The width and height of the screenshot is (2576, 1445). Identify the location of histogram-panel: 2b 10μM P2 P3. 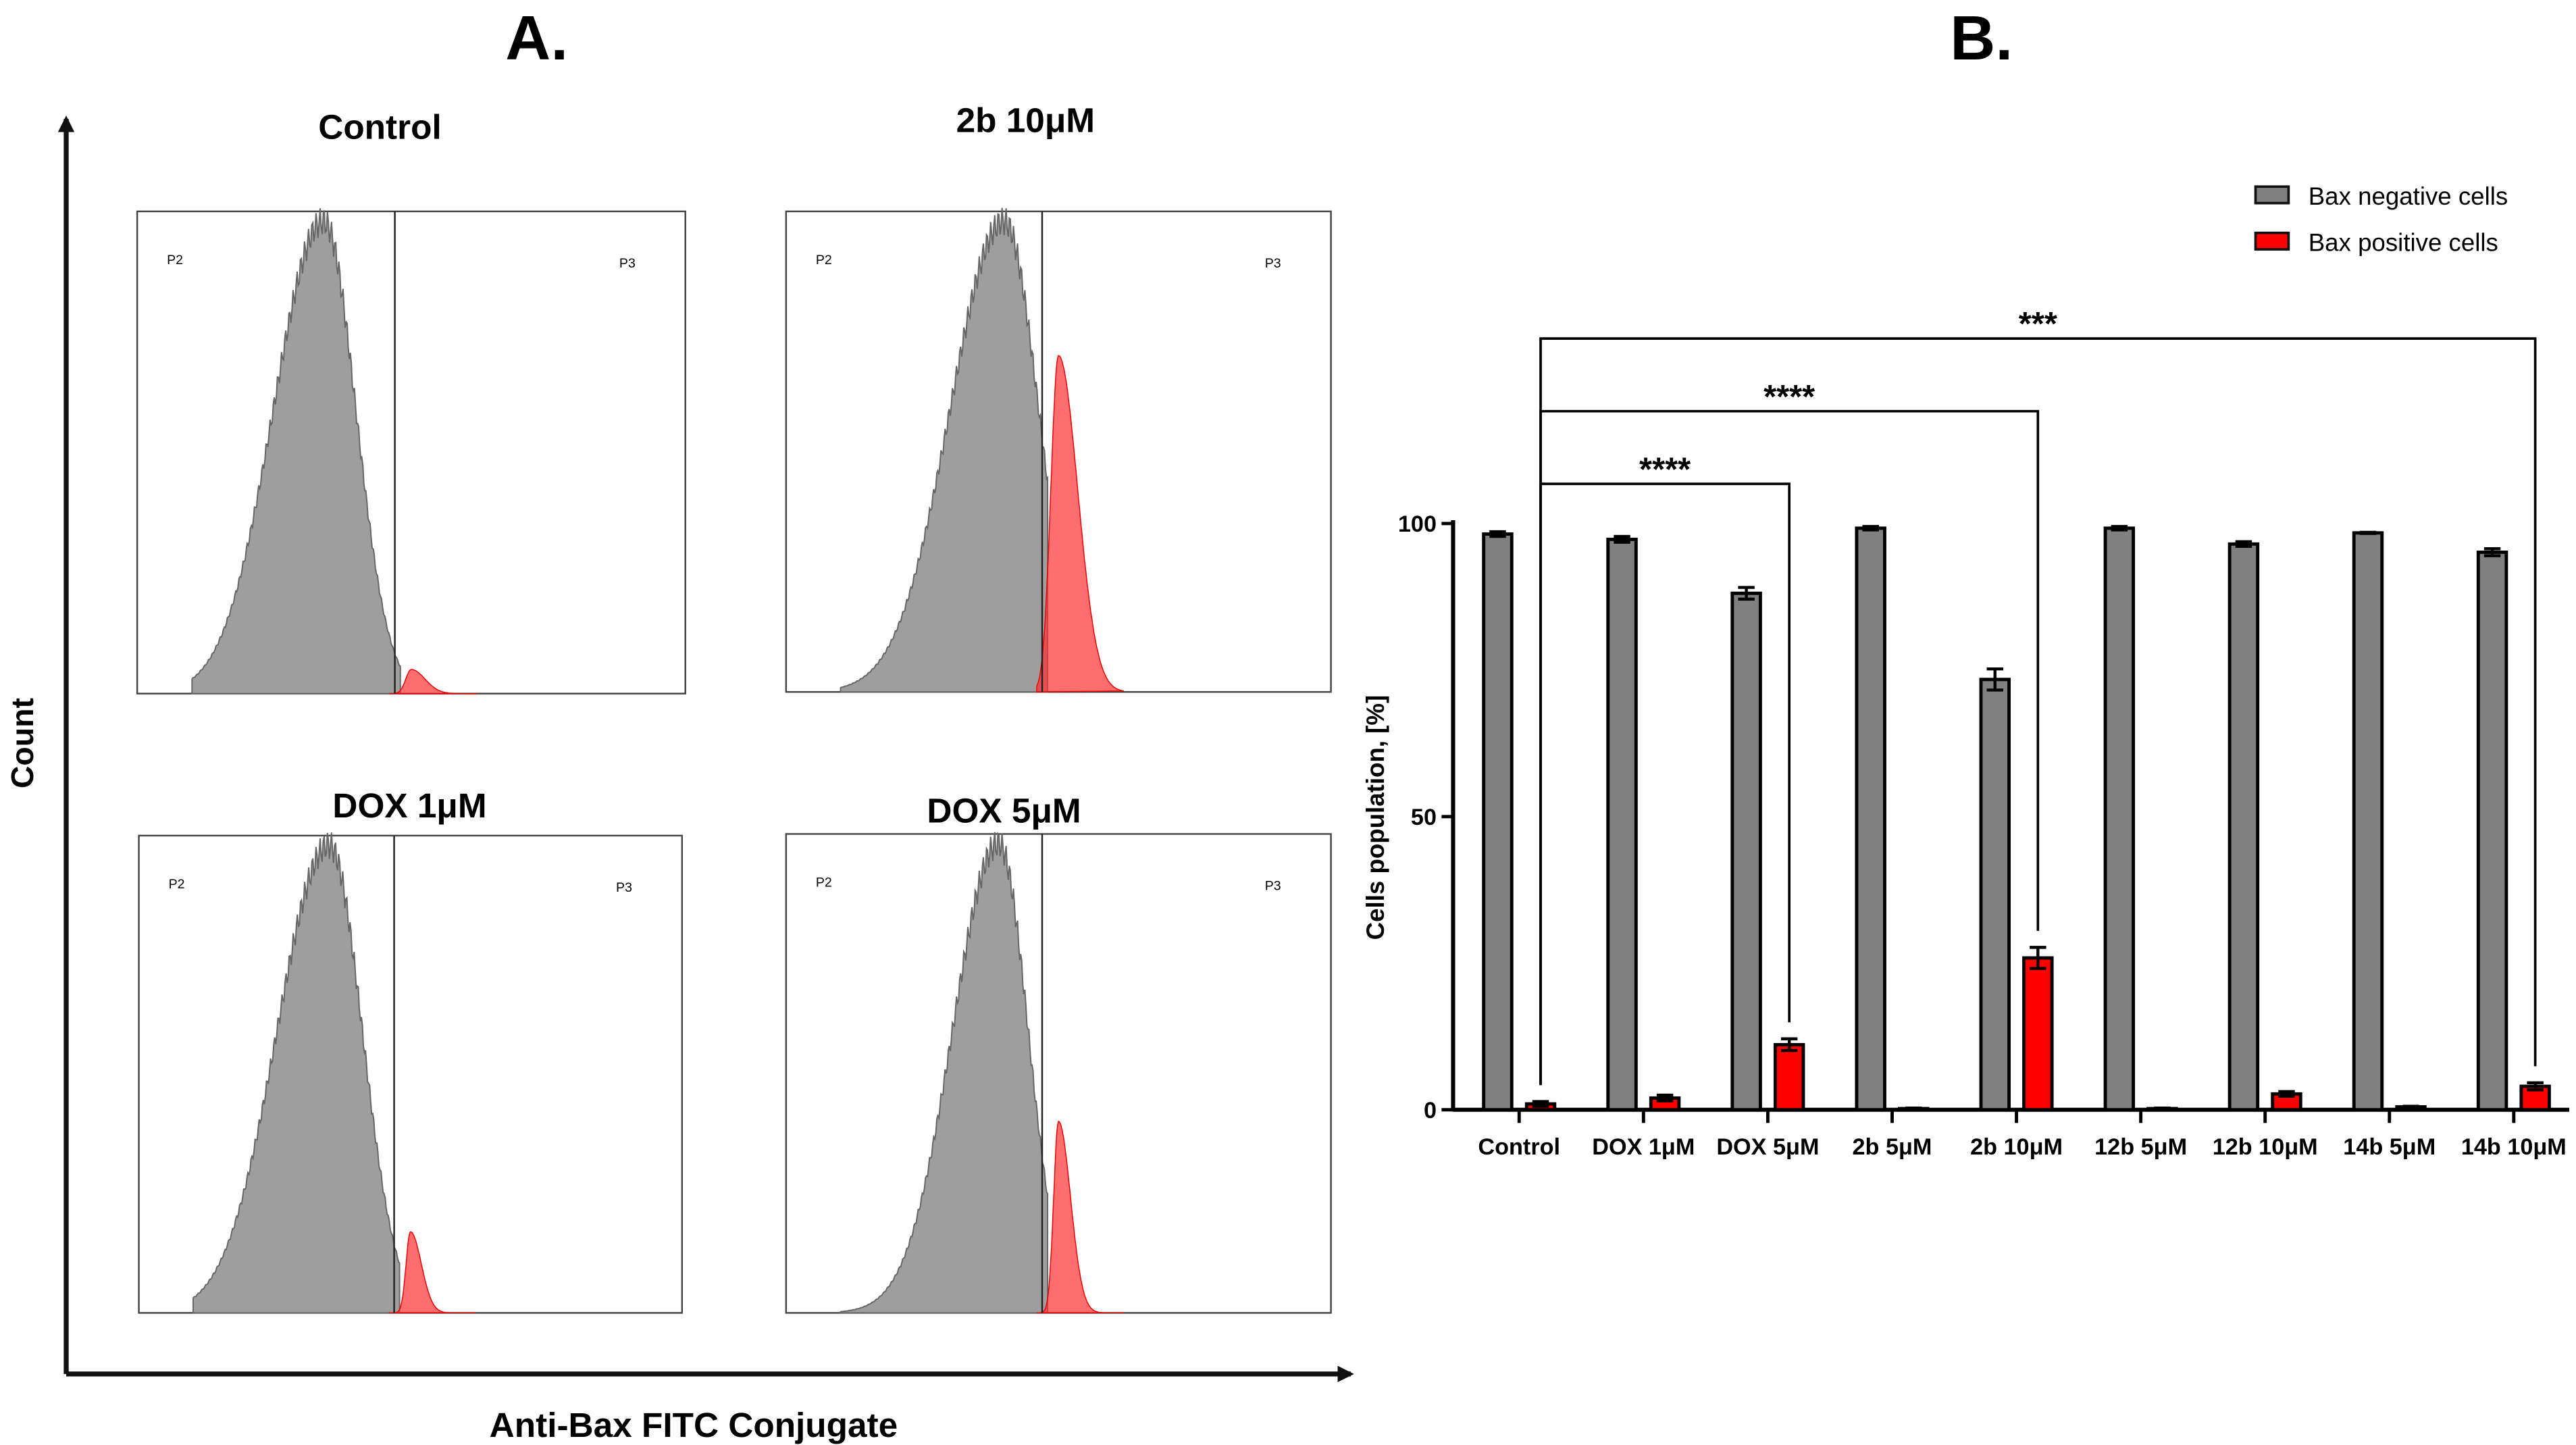
(1058, 397).